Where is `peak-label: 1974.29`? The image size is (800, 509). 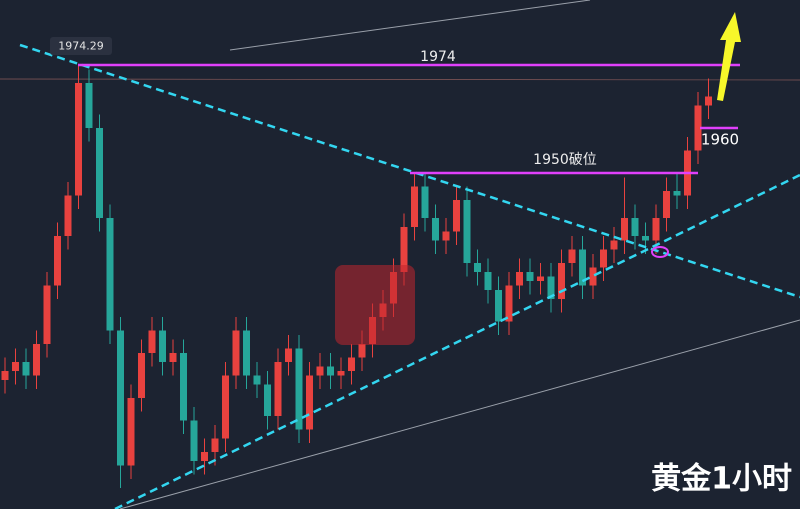
peak-label: 1974.29 is located at coordinates (81, 46).